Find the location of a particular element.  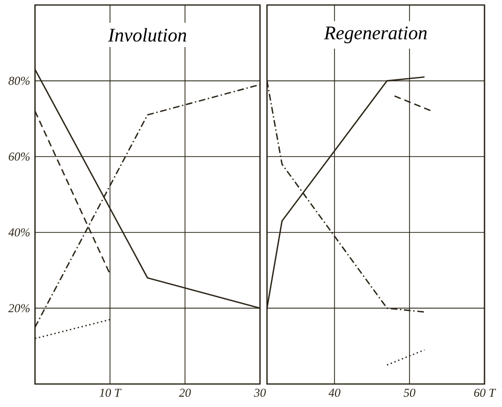

x-tick-label: 40 is located at coordinates (334, 392).